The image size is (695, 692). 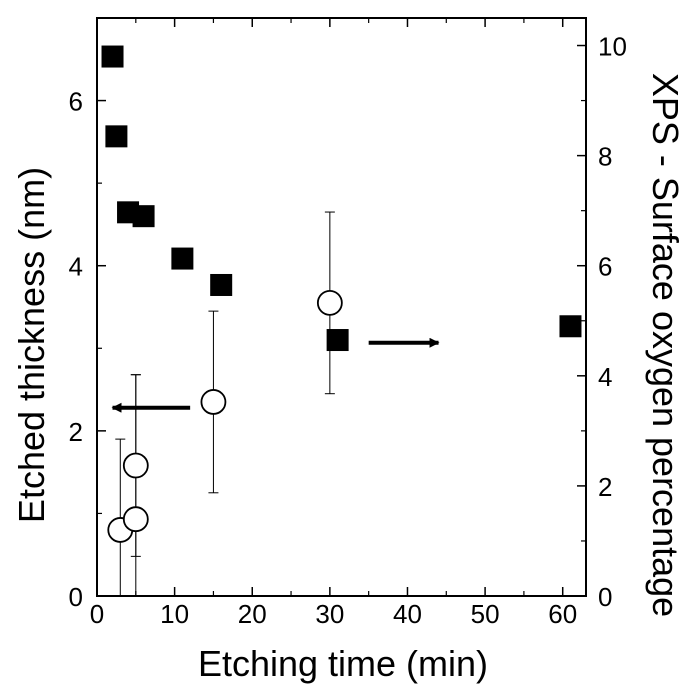 What do you see at coordinates (407, 614) in the screenshot?
I see `x-tick-label: 40` at bounding box center [407, 614].